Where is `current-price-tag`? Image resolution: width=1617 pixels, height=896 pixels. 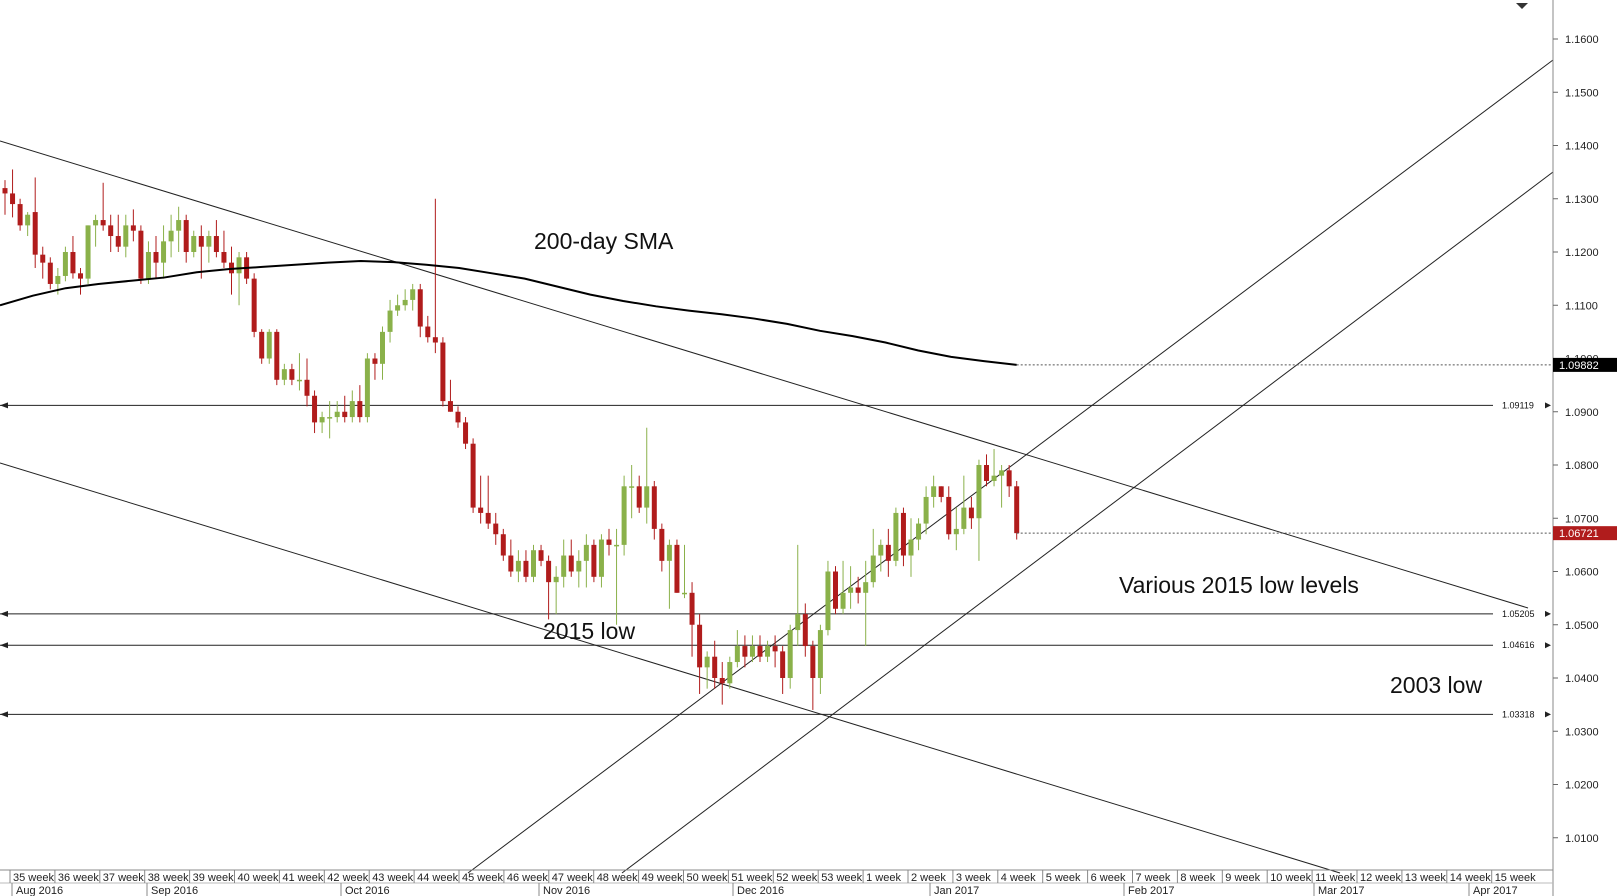 current-price-tag is located at coordinates (1585, 533).